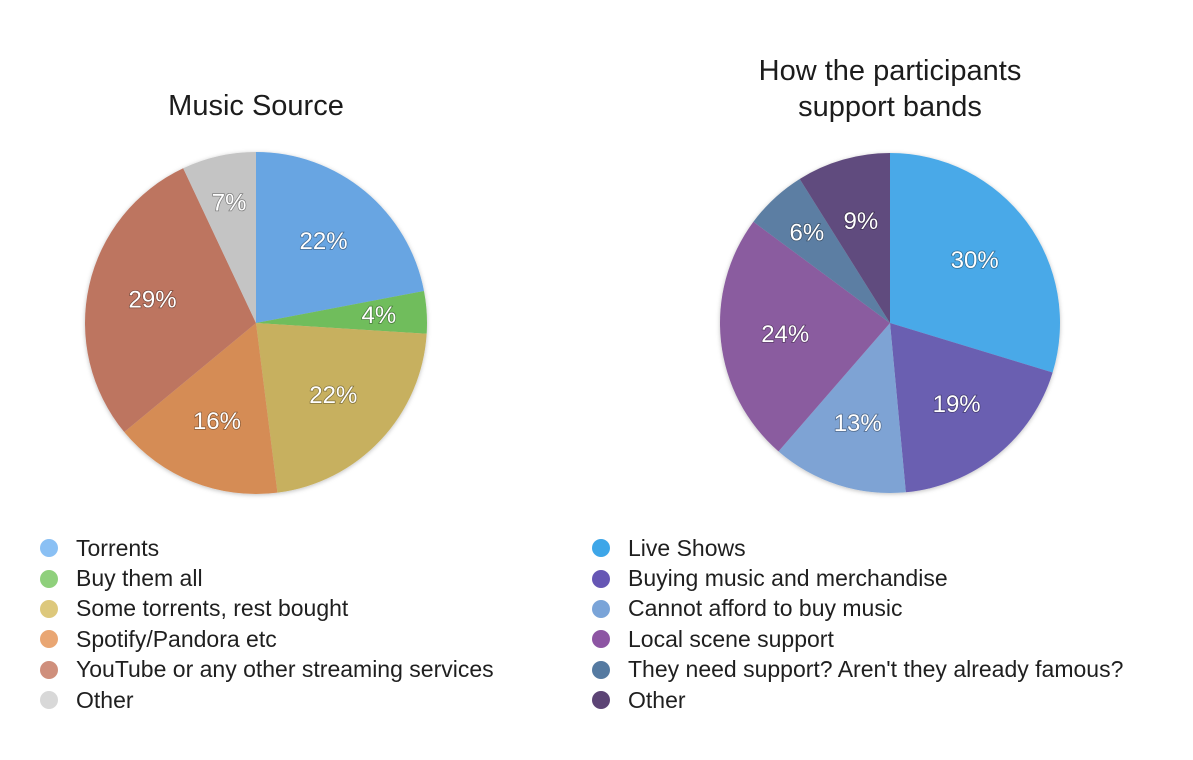 This screenshot has height=760, width=1193. Describe the element at coordinates (212, 608) in the screenshot. I see `legend-label: Some torrents, rest bought` at that location.